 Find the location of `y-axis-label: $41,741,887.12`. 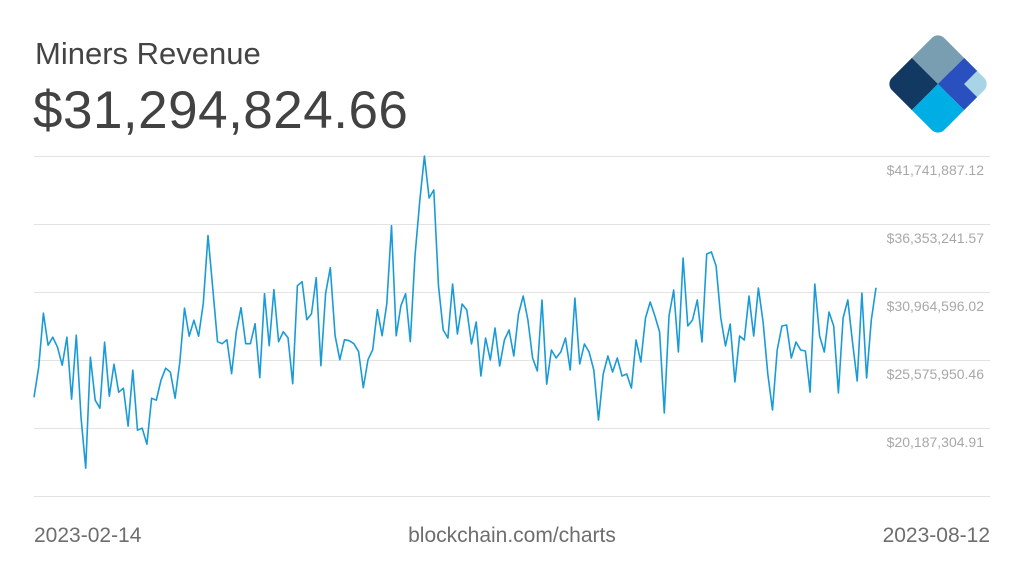

y-axis-label: $41,741,887.12 is located at coordinates (935, 170).